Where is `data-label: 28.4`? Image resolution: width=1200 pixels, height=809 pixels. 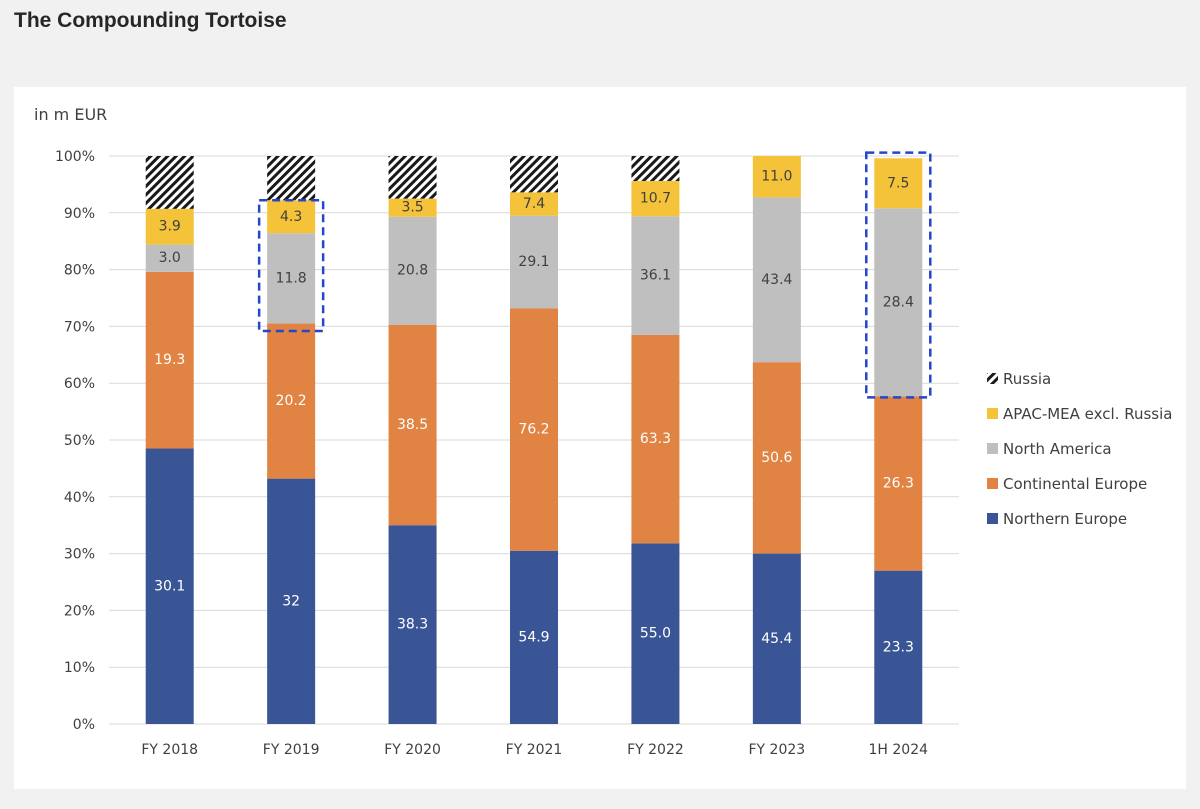
data-label: 28.4 is located at coordinates (898, 302).